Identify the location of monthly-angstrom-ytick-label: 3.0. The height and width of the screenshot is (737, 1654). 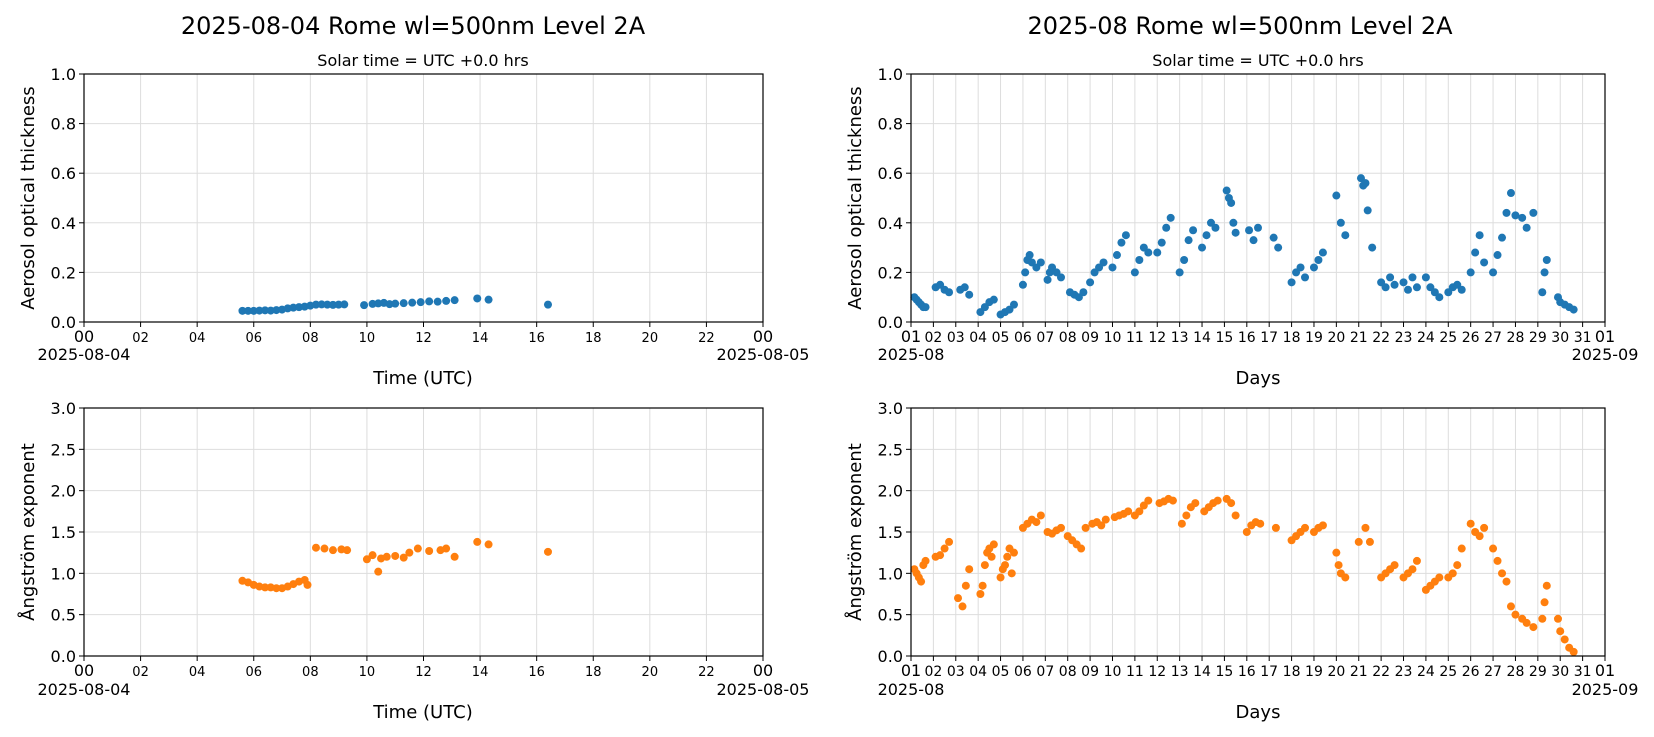
(890, 408).